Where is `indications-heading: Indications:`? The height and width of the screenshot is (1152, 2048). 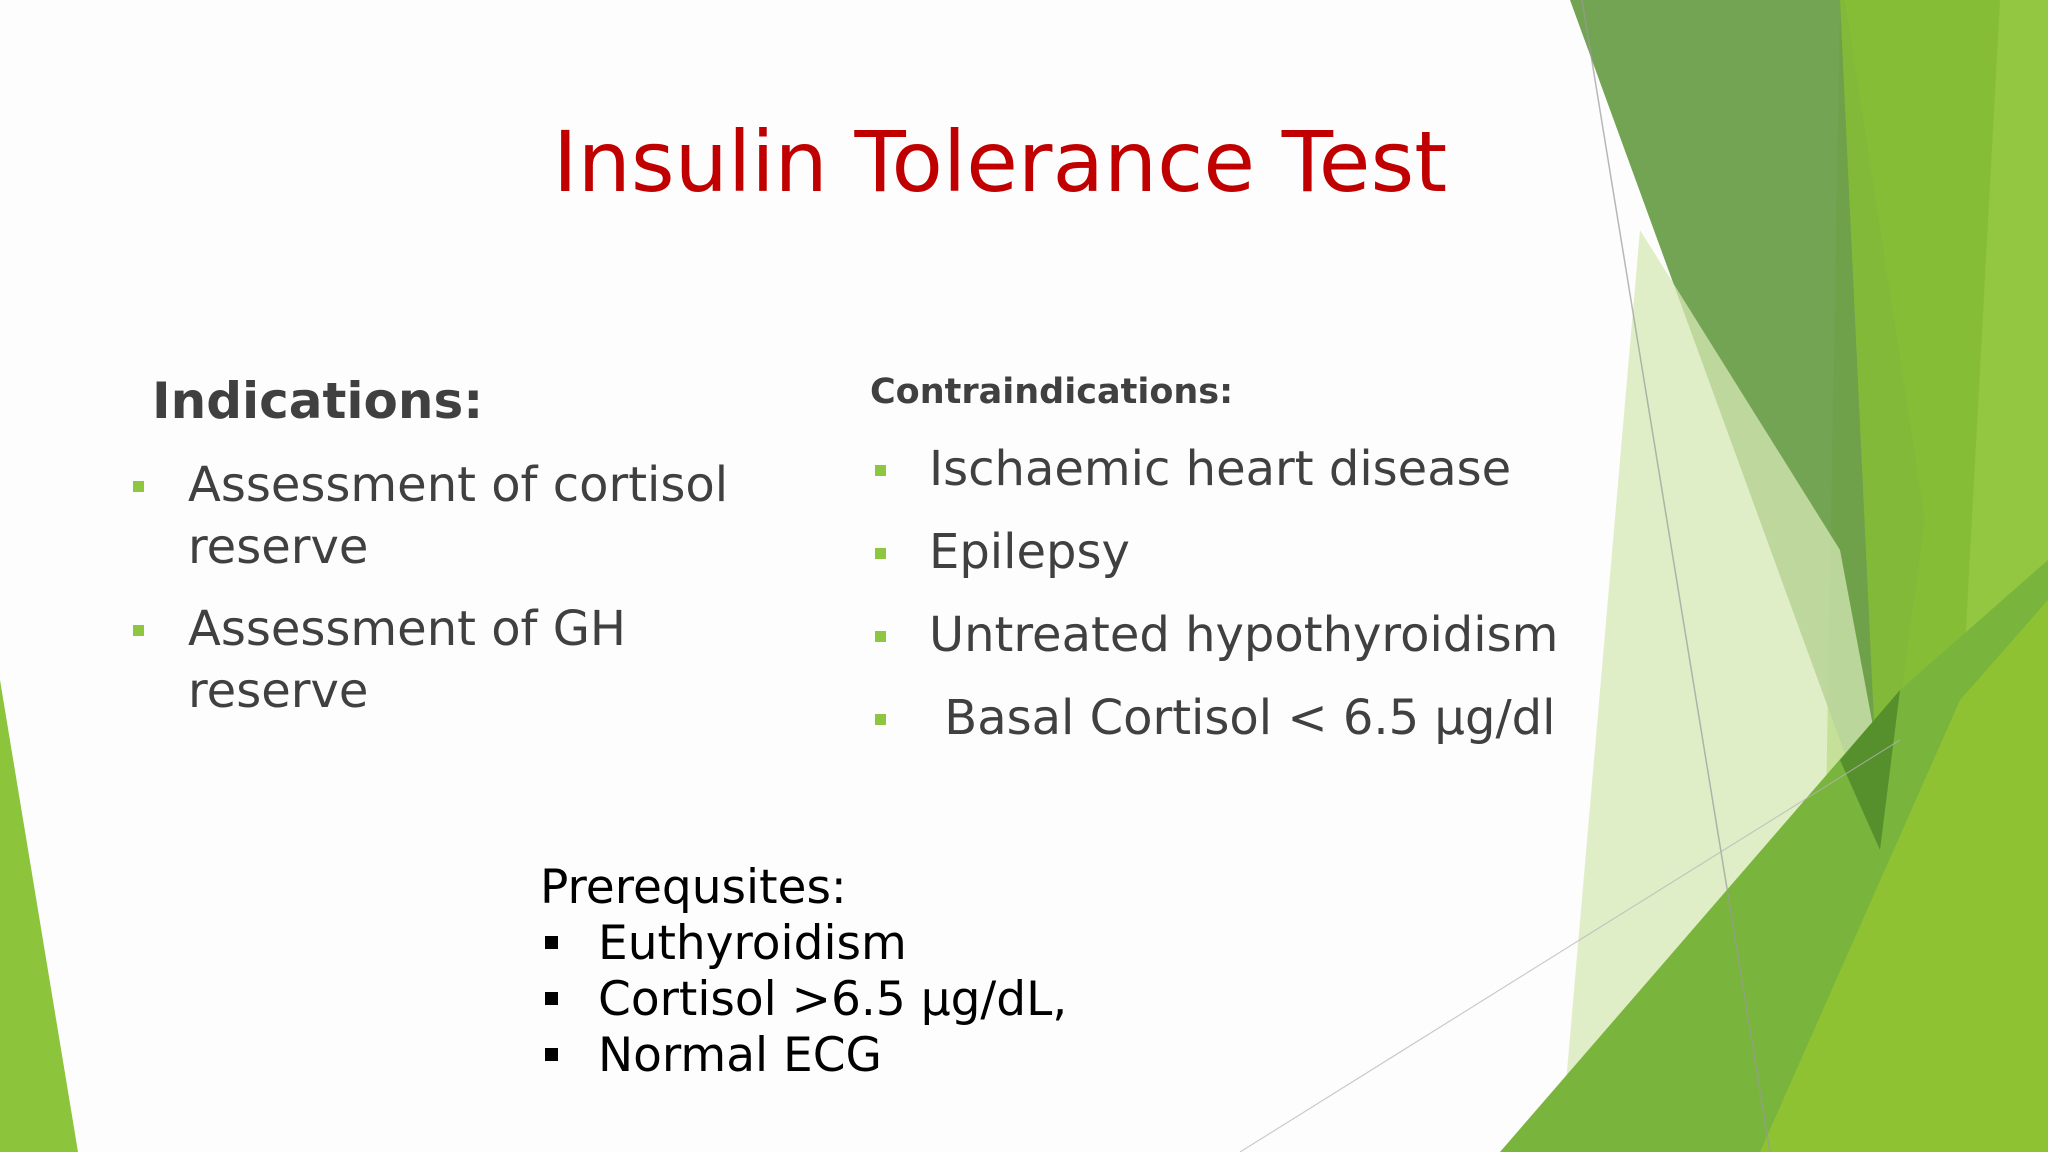
indications-heading: Indications: is located at coordinates (318, 401).